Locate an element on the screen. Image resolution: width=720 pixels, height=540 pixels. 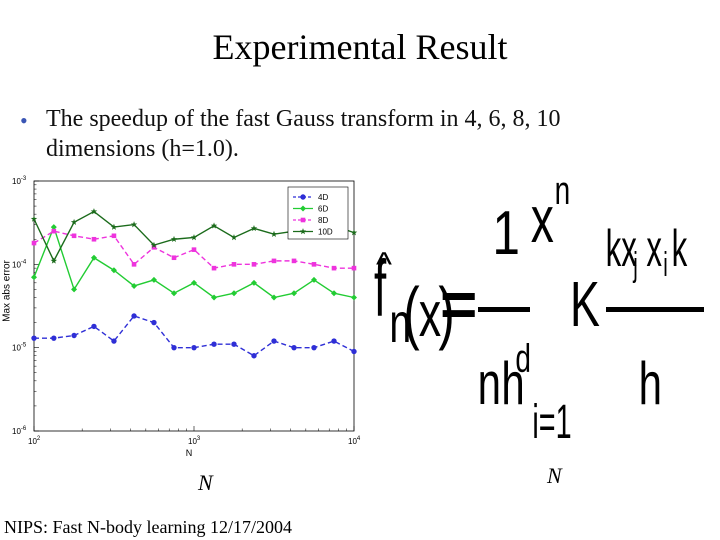
y-tick-label: 10⁻⁶ is located at coordinates (19, 431).